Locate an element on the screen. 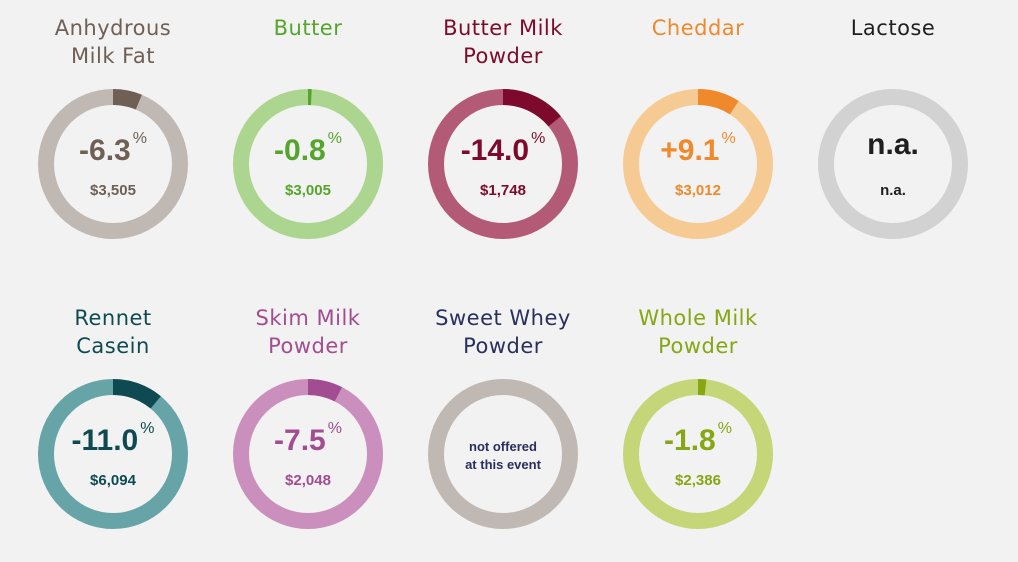 The image size is (1018, 562). product-name-line: Rennet is located at coordinates (113, 318).